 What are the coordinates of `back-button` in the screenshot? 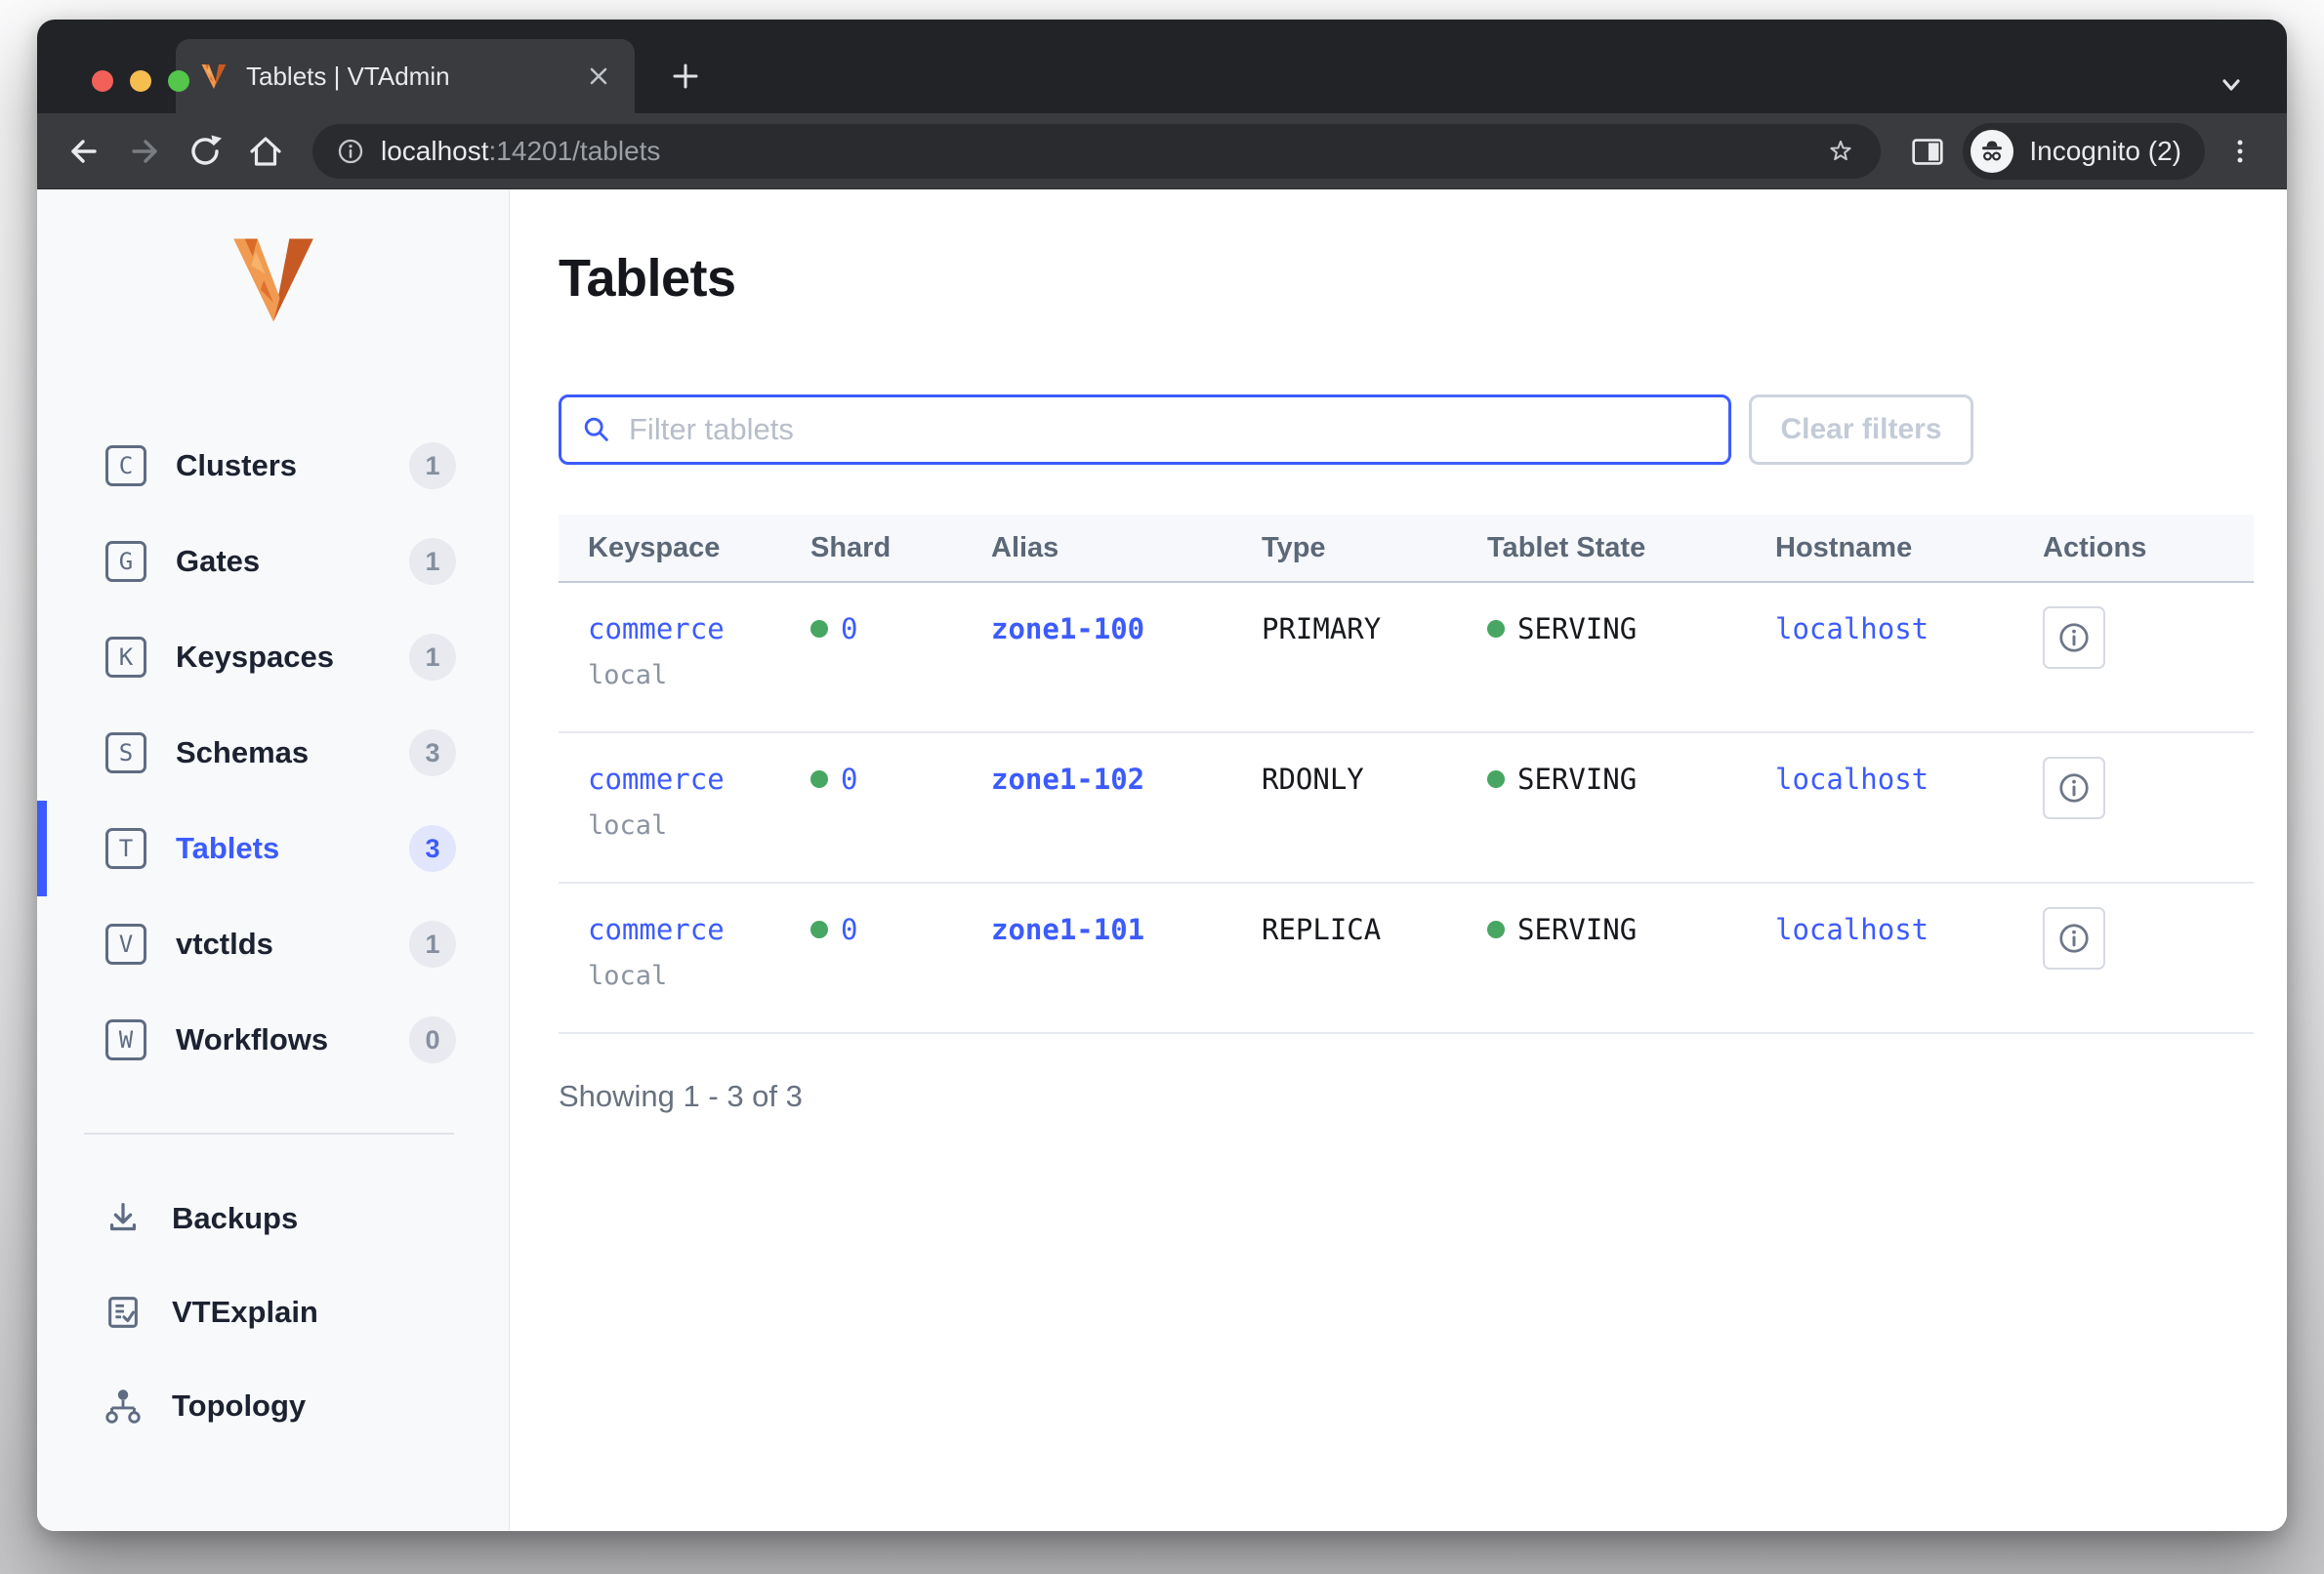 It's located at (84, 152).